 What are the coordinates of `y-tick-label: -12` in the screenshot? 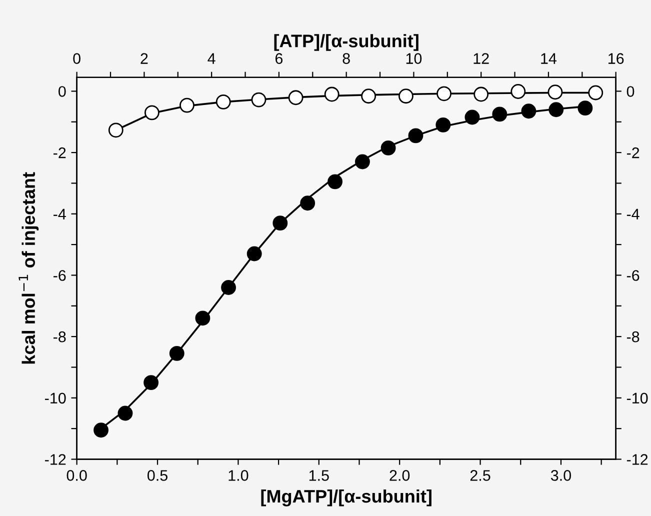 It's located at (55, 459).